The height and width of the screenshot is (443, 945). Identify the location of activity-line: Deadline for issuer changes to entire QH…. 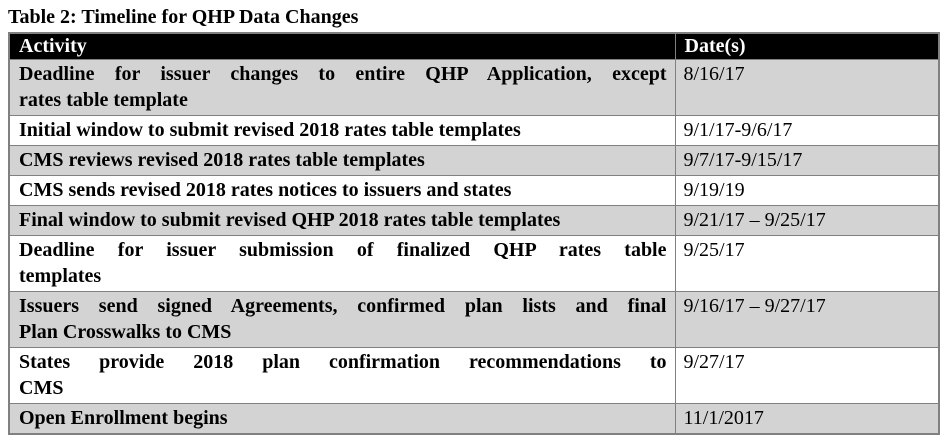
(343, 74).